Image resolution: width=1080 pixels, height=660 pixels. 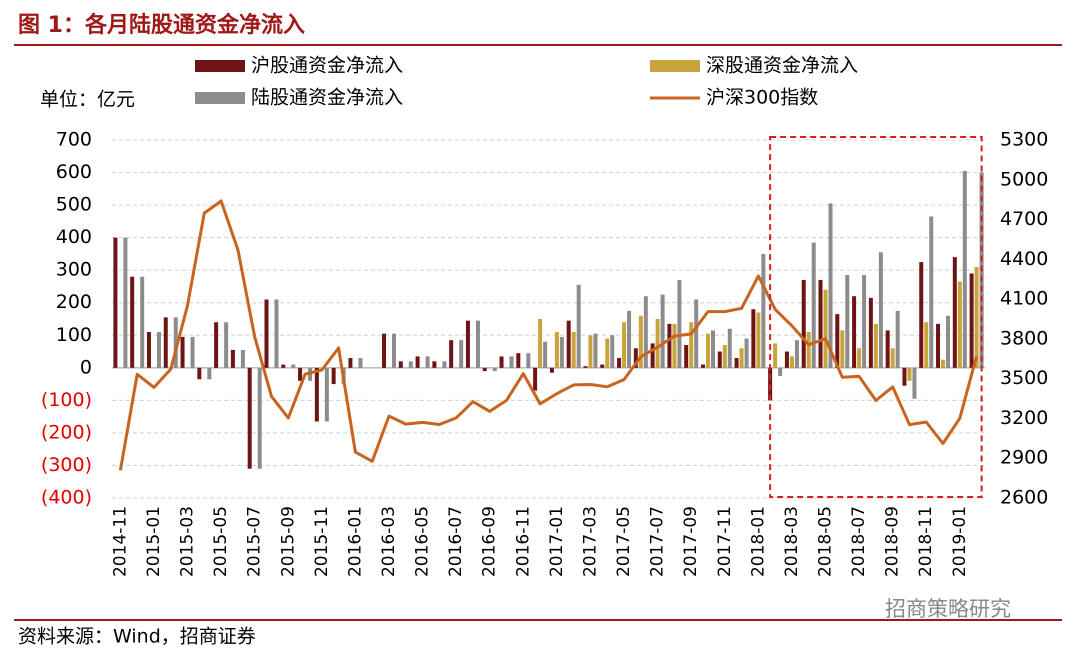 What do you see at coordinates (1024, 140) in the screenshot?
I see `y2-tick-label: 5300` at bounding box center [1024, 140].